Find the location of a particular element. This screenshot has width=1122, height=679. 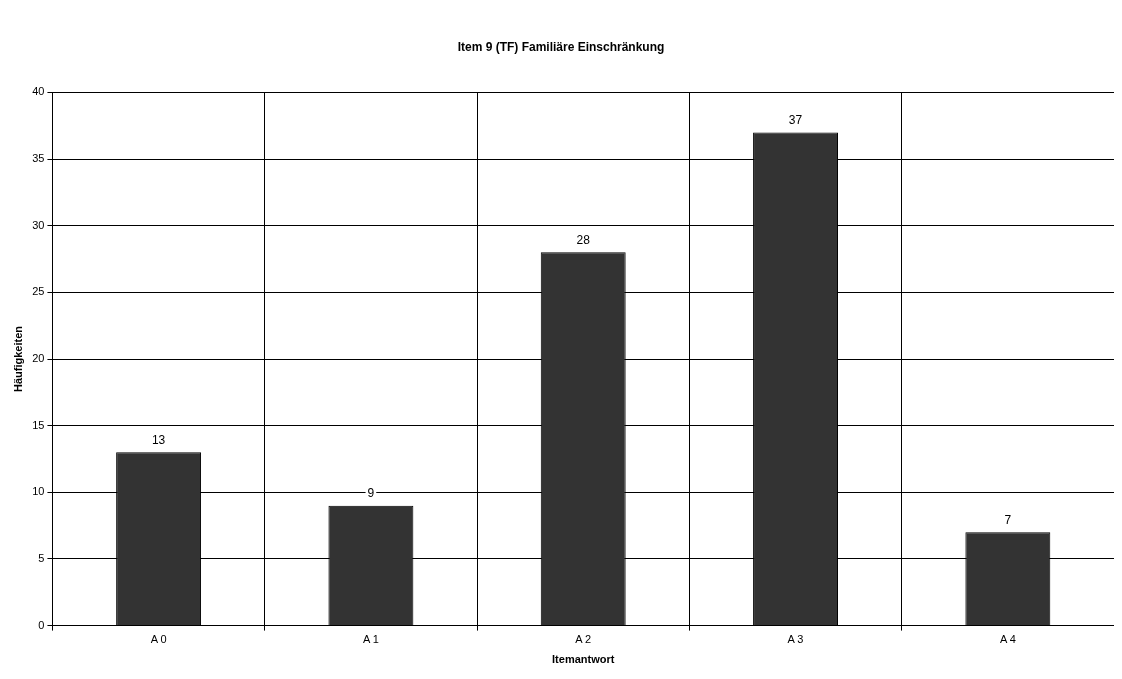

data-label: 37 is located at coordinates (795, 119).